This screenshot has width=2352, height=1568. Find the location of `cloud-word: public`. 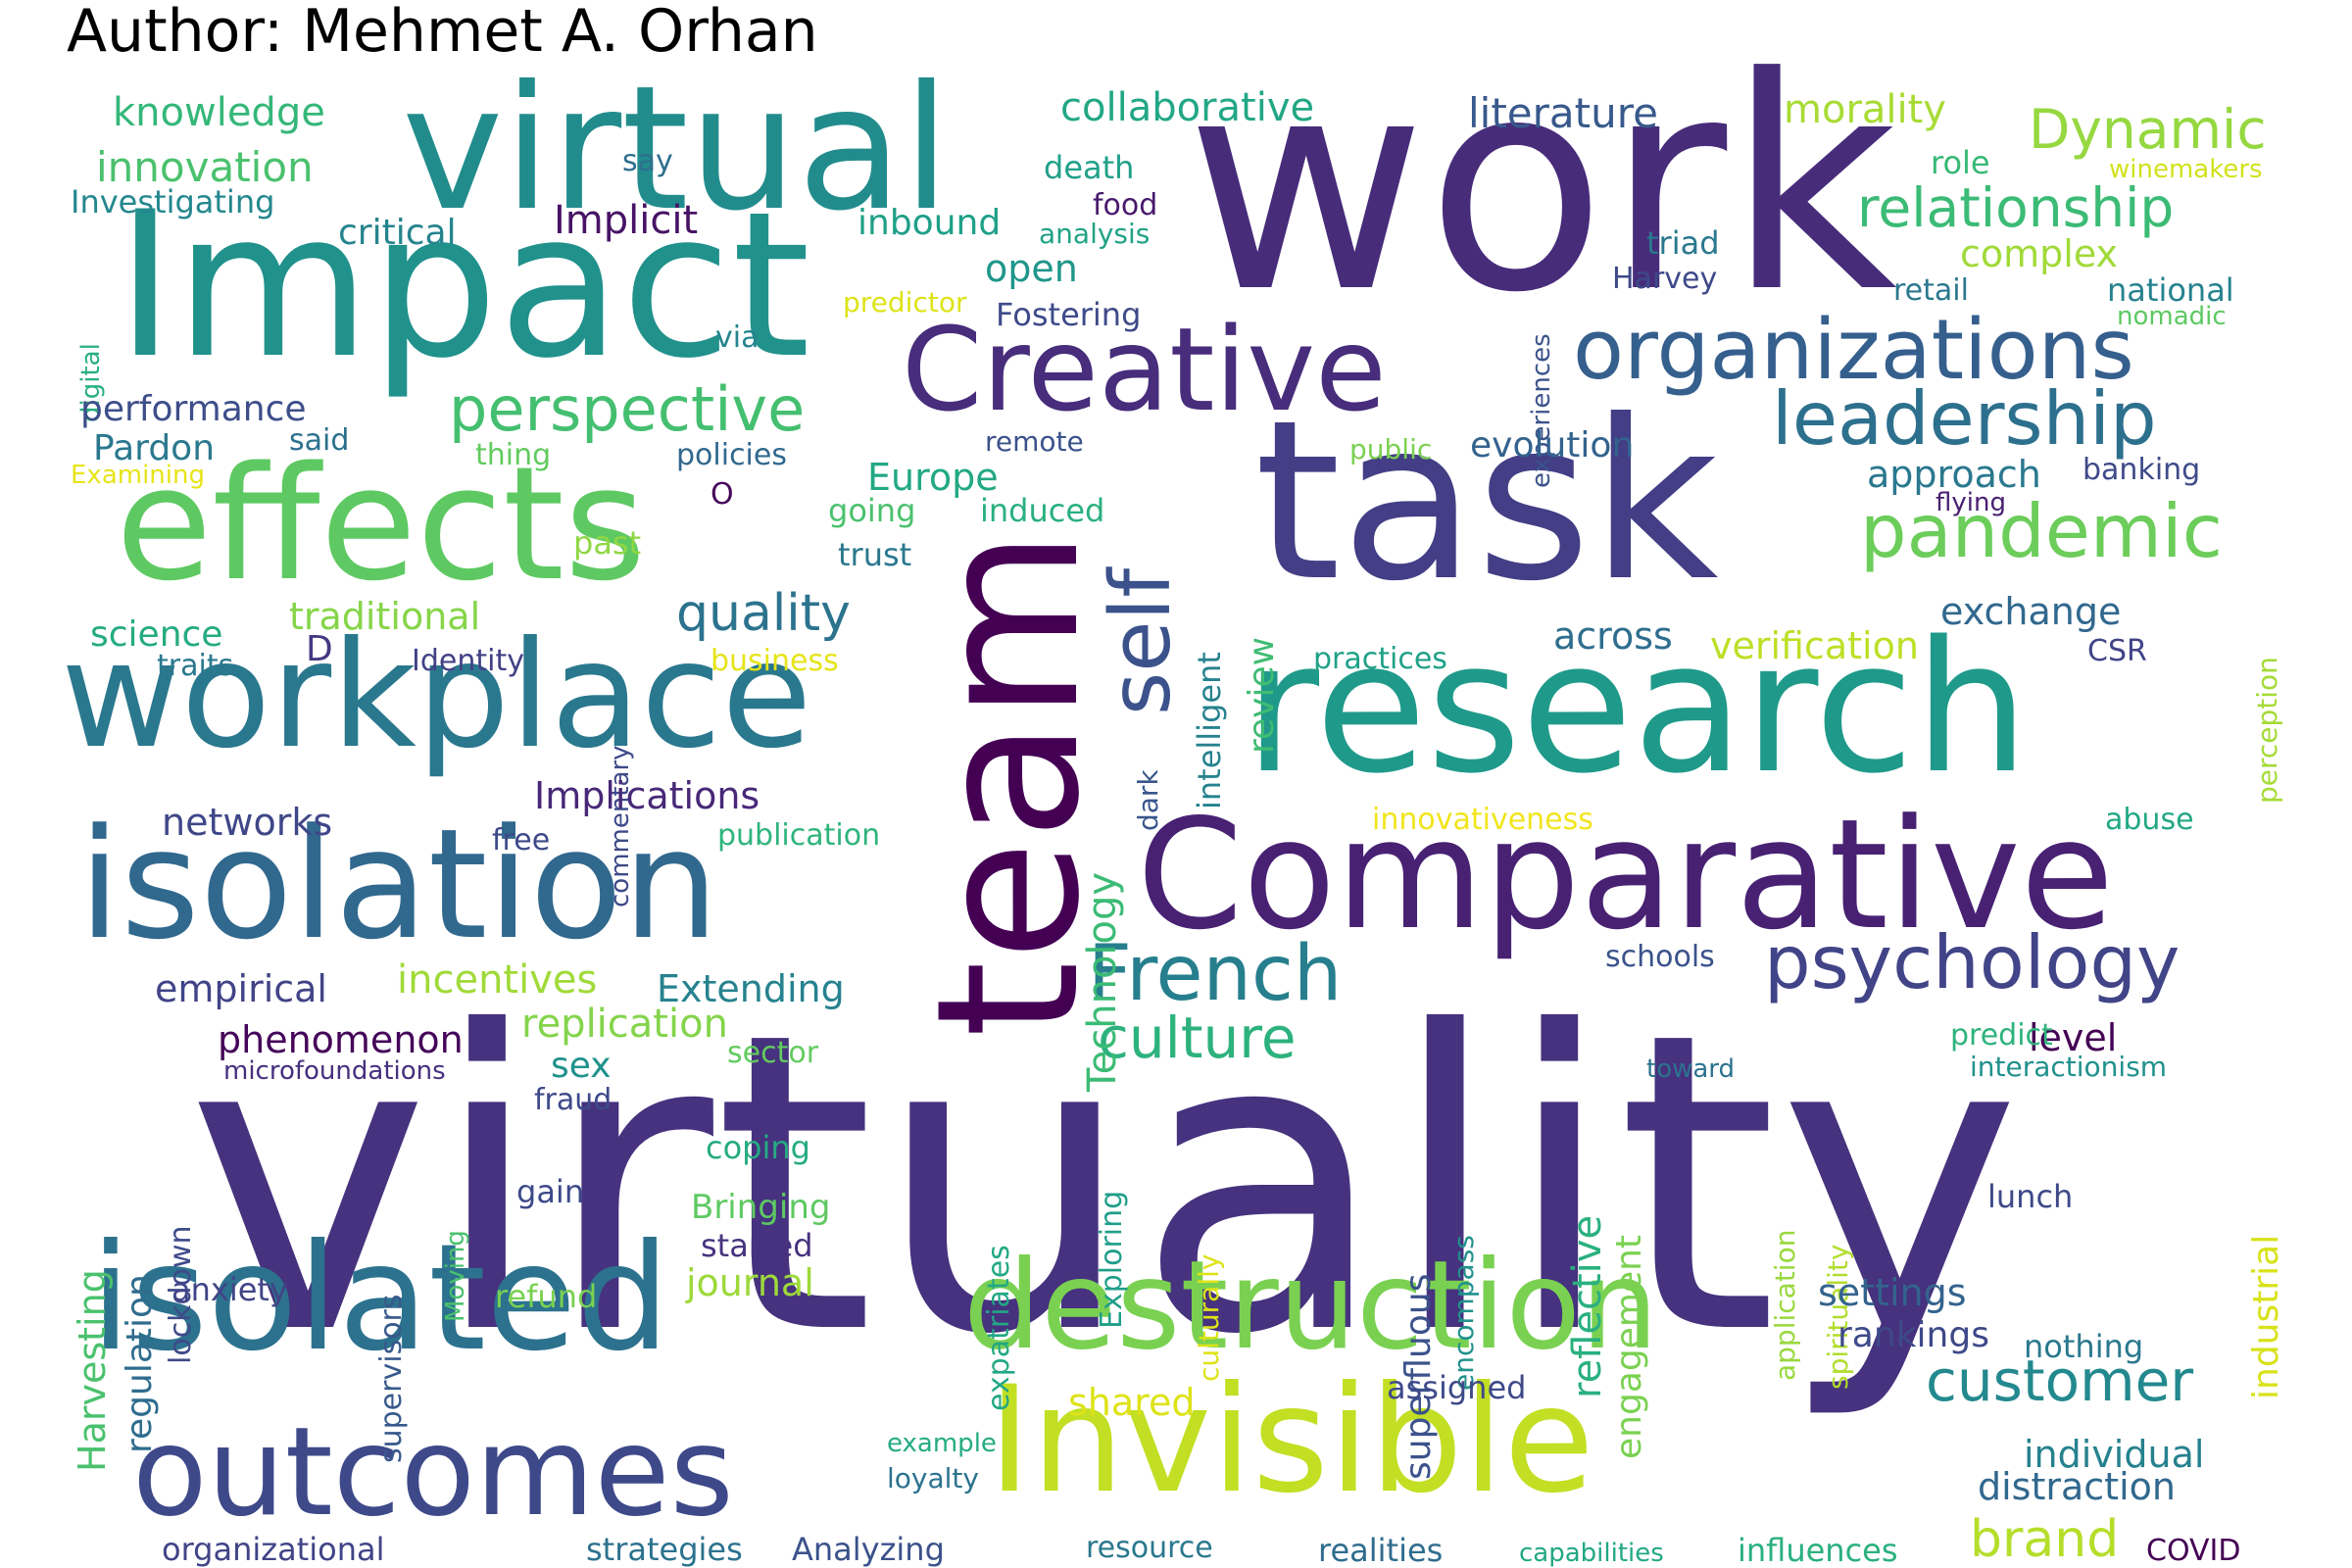

cloud-word: public is located at coordinates (1391, 449).